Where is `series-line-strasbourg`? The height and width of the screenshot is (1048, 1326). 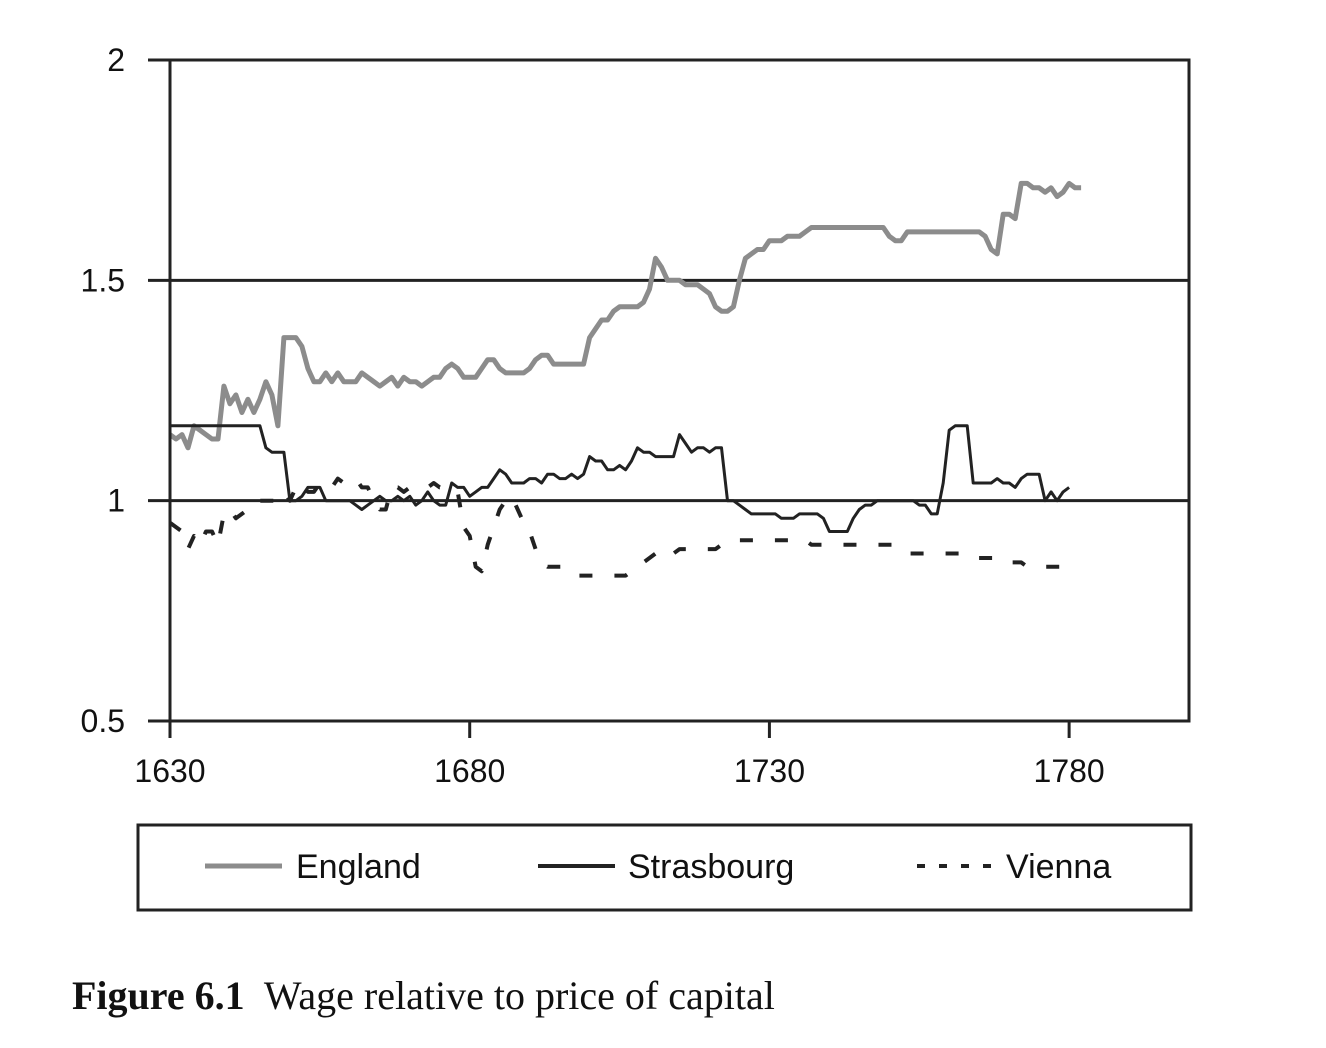
series-line-strasbourg is located at coordinates (620, 478).